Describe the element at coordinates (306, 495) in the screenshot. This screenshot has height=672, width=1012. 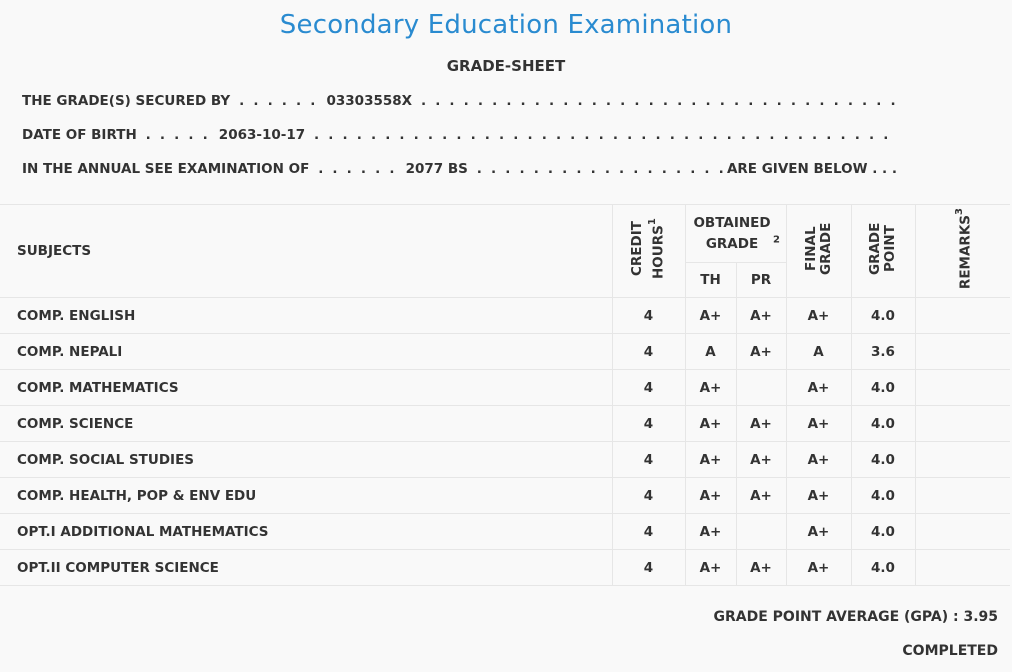
I see `subject-name: COMP. HEALTH, POP & ENV EDU` at that location.